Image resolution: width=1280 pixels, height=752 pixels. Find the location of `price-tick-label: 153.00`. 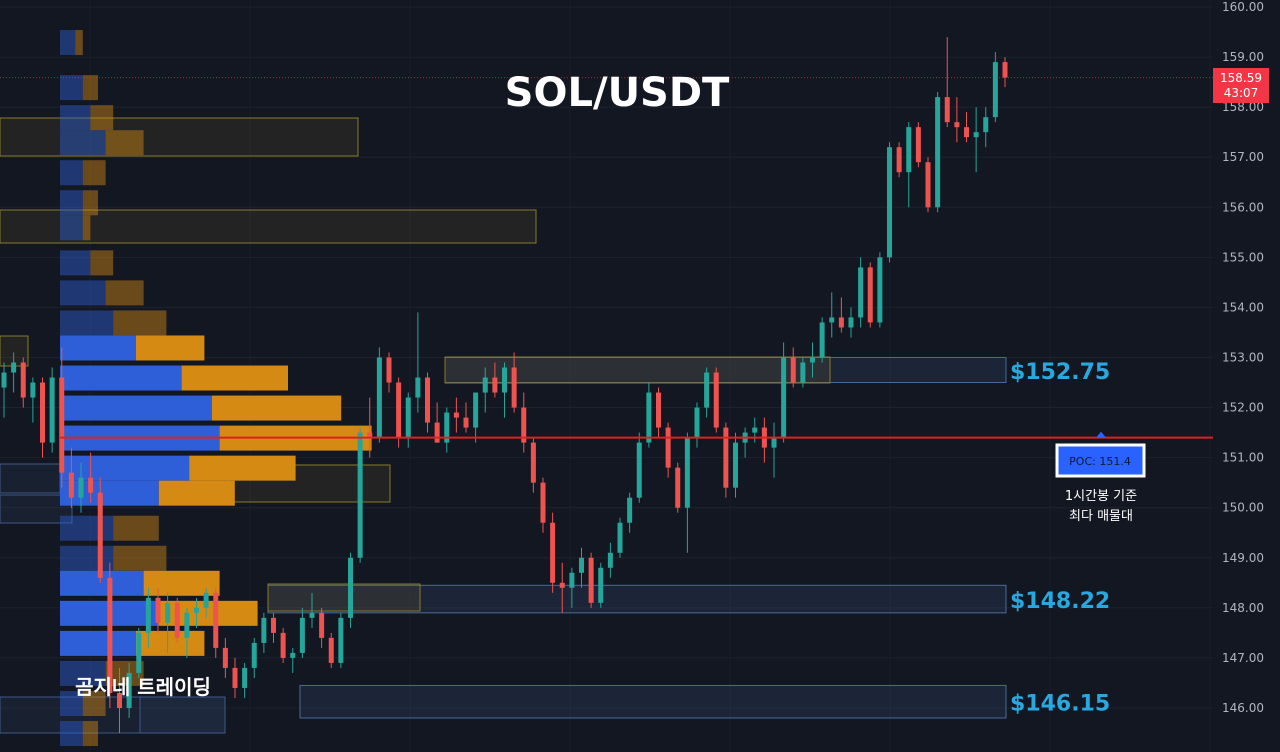

price-tick-label: 153.00 is located at coordinates (1243, 357).